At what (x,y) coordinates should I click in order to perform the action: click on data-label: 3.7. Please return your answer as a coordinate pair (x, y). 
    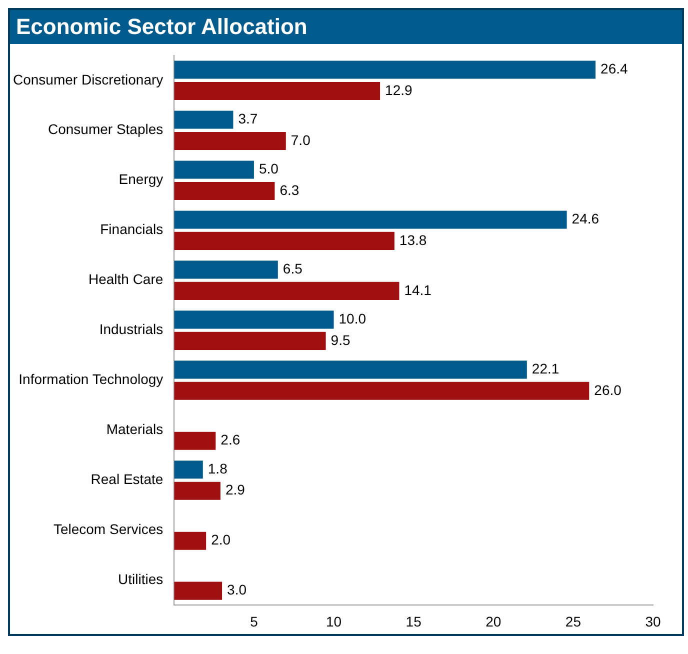
    Looking at the image, I should click on (248, 118).